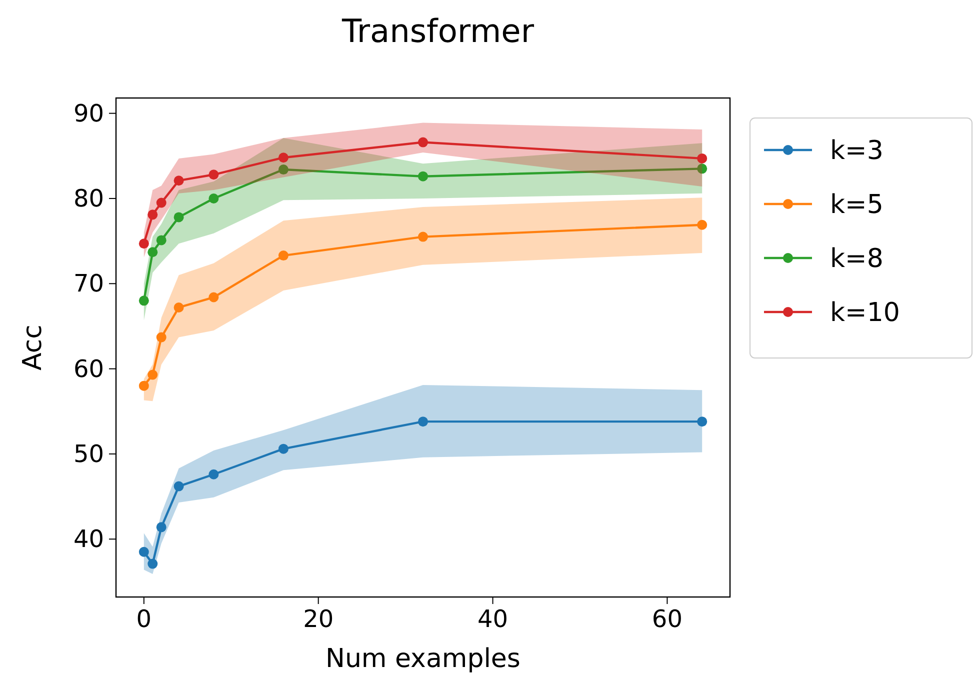 This screenshot has width=976, height=689. Describe the element at coordinates (493, 619) in the screenshot. I see `x-tick-label: 40` at that location.